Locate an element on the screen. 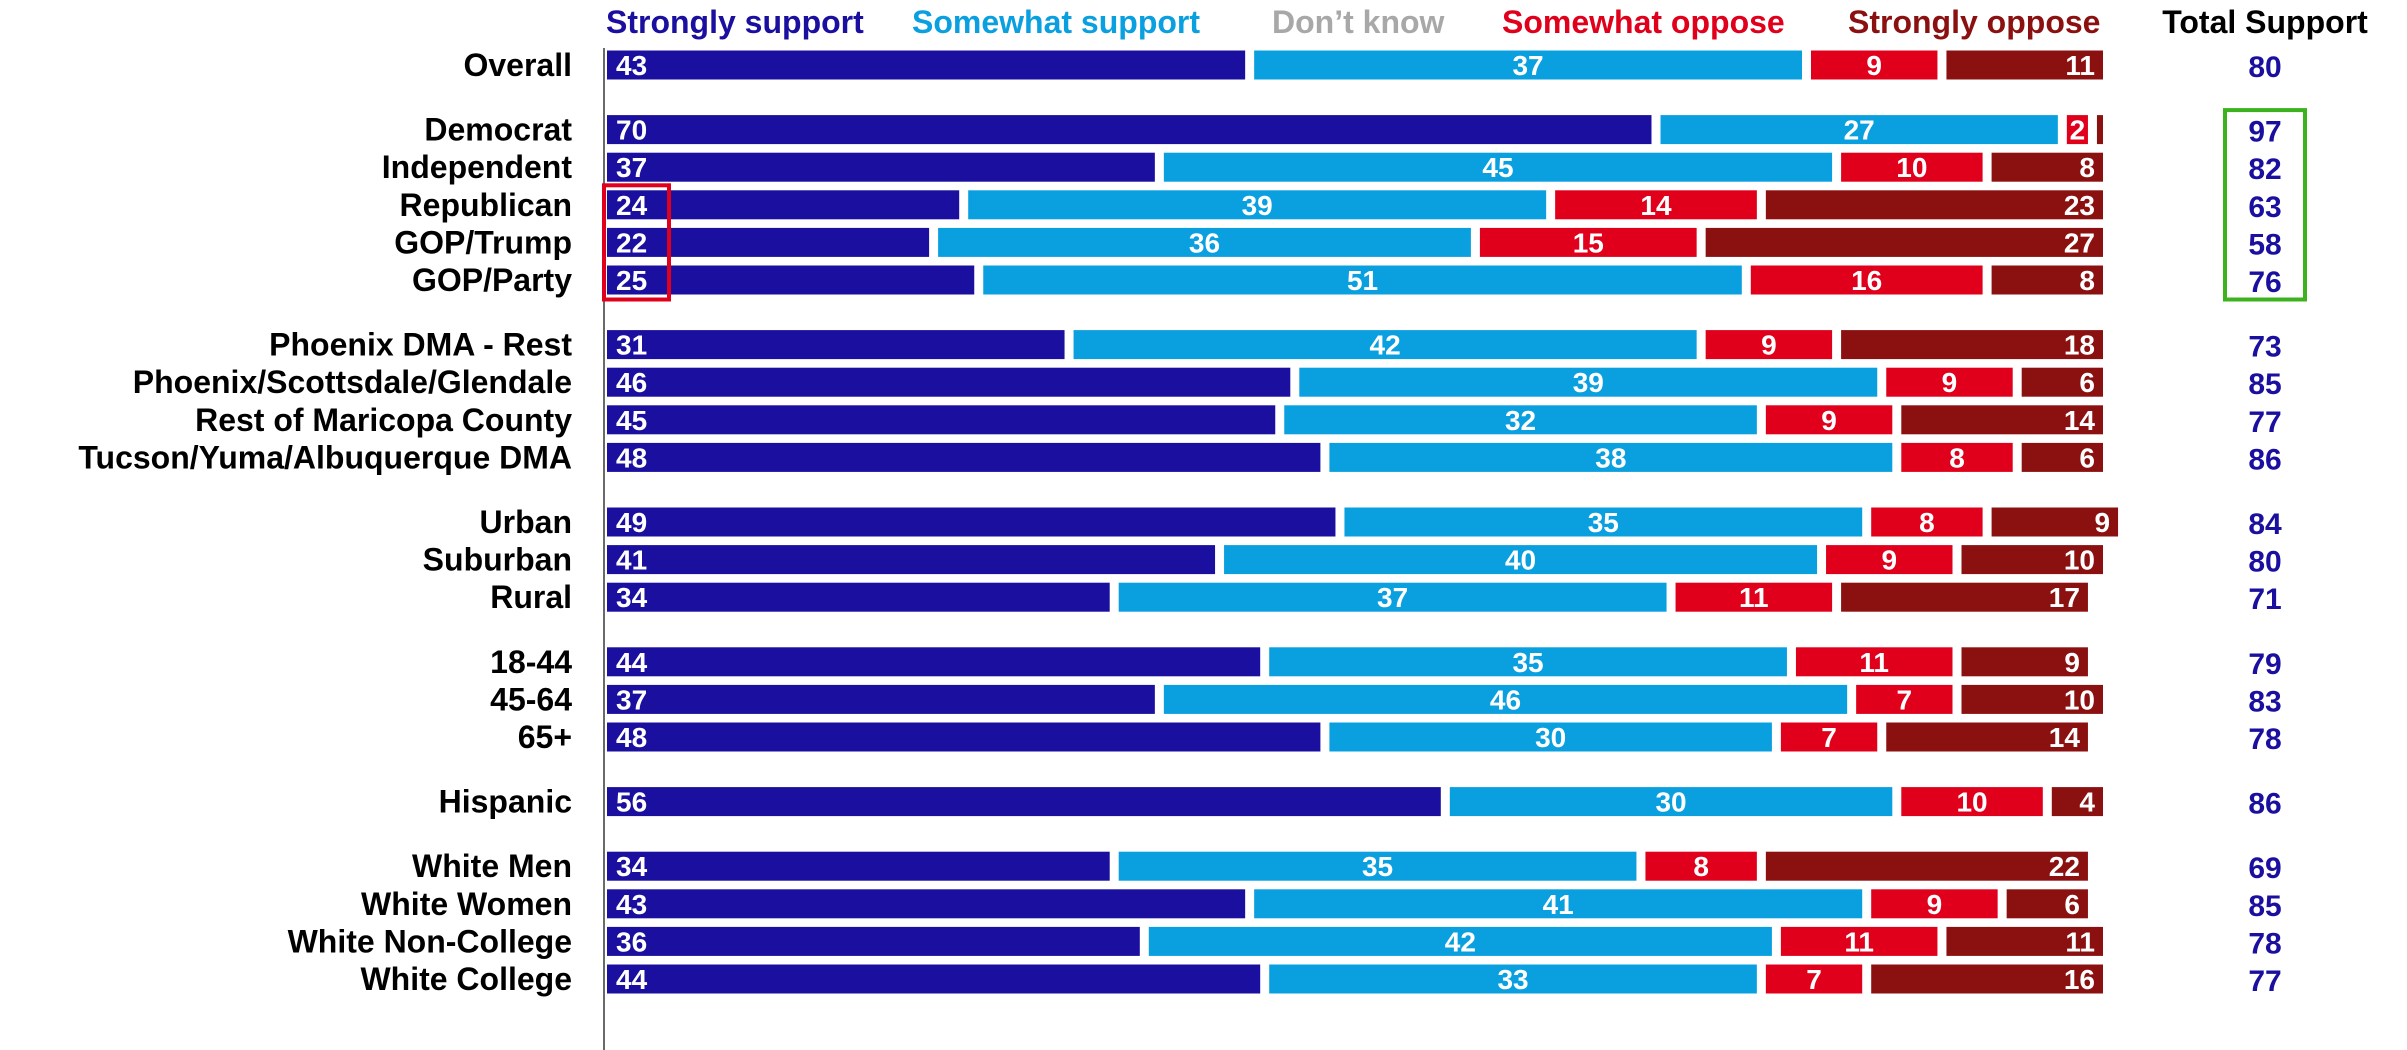 Image resolution: width=2407 pixels, height=1050 pixels. row-label: GOP/Party is located at coordinates (492, 280).